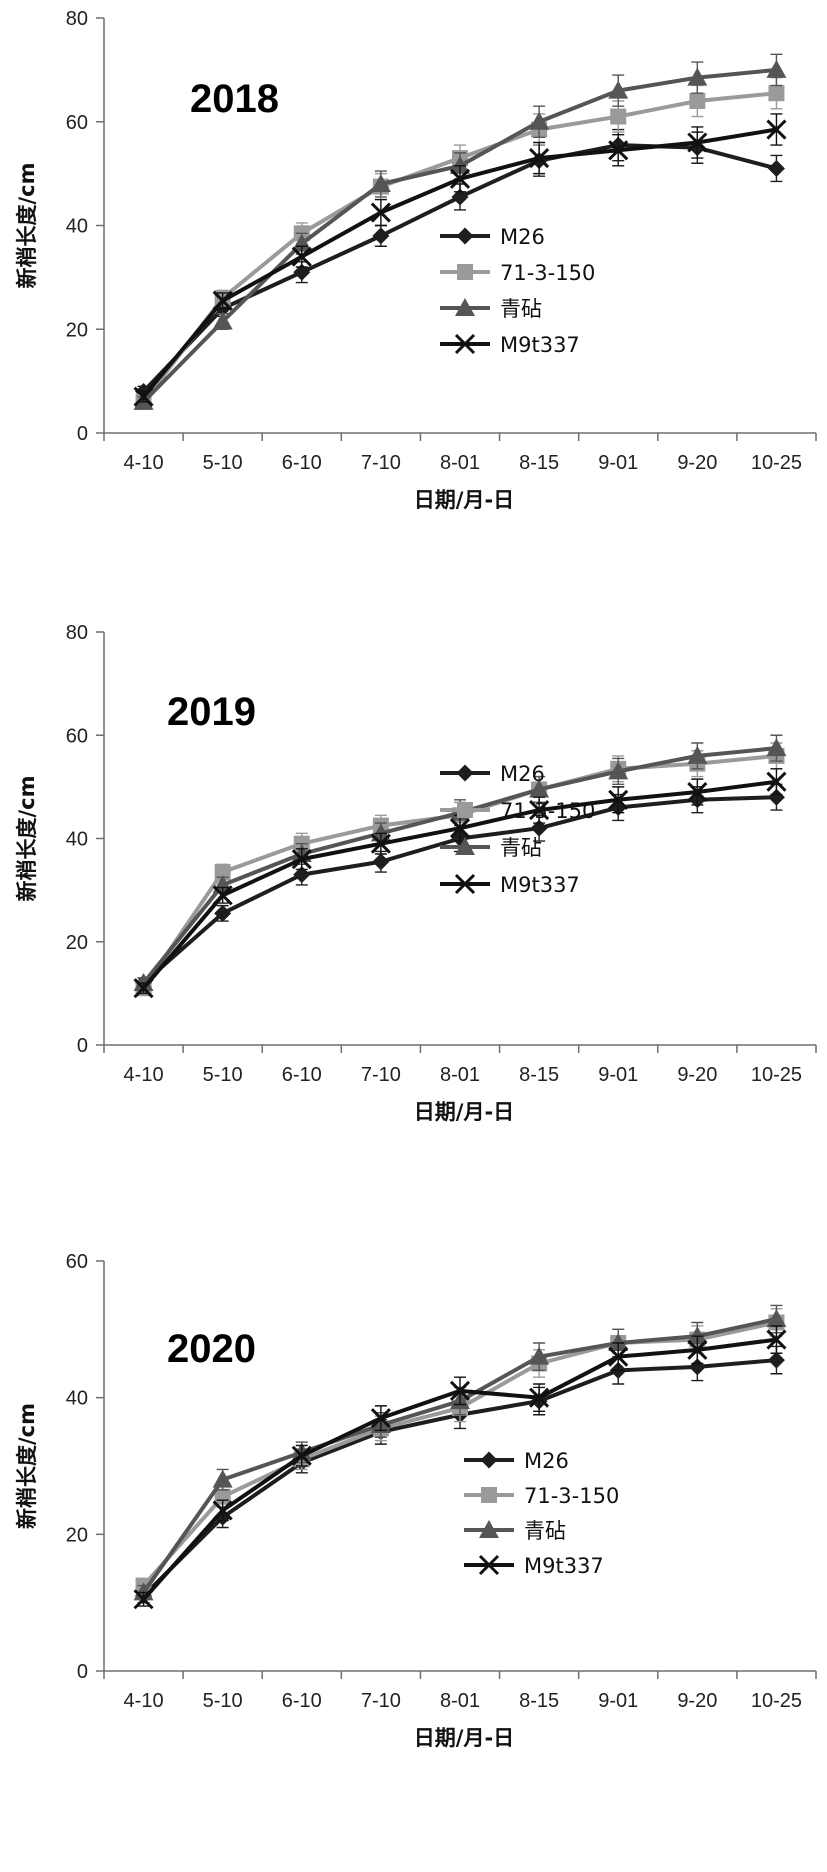 The width and height of the screenshot is (827, 1872). Describe the element at coordinates (223, 1075) in the screenshot. I see `x-tick-label: 5-10` at that location.